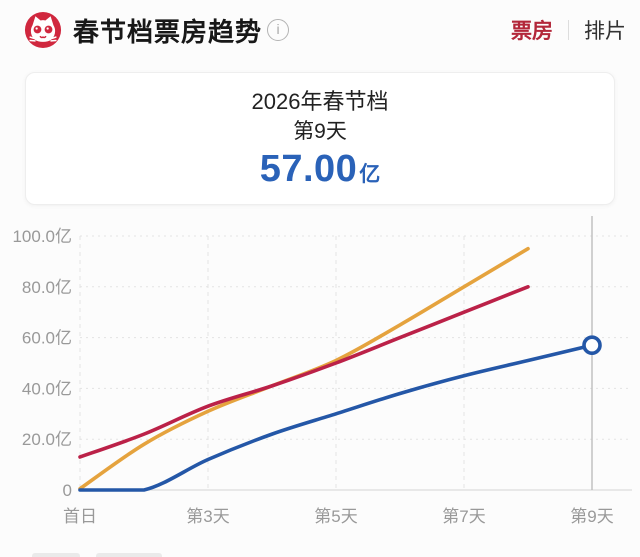 This screenshot has height=557, width=640. What do you see at coordinates (47, 388) in the screenshot?
I see `y-axis-tick-label: 40.0亿` at bounding box center [47, 388].